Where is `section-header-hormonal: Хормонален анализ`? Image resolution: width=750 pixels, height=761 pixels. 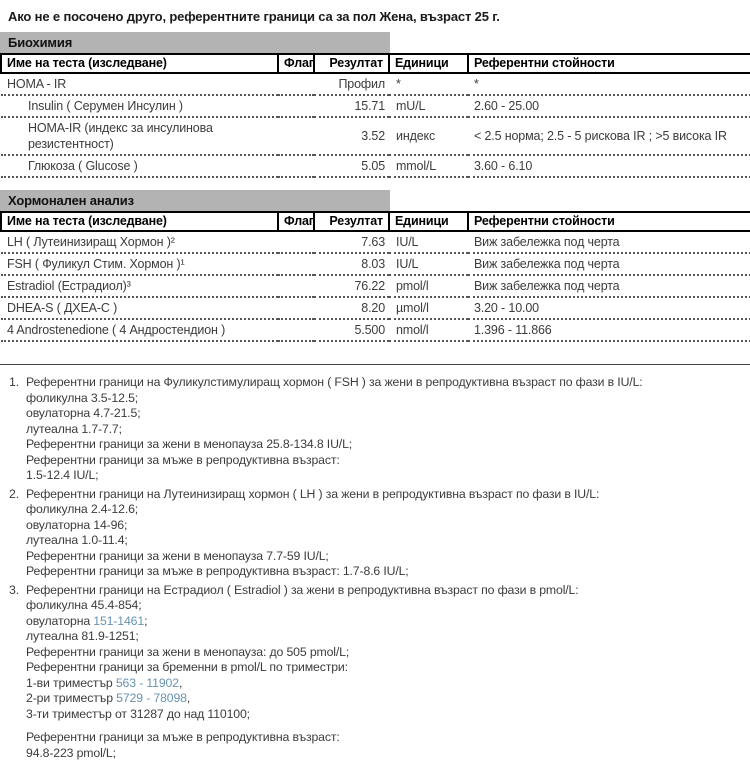 section-header-hormonal: Хормонален анализ is located at coordinates (195, 200).